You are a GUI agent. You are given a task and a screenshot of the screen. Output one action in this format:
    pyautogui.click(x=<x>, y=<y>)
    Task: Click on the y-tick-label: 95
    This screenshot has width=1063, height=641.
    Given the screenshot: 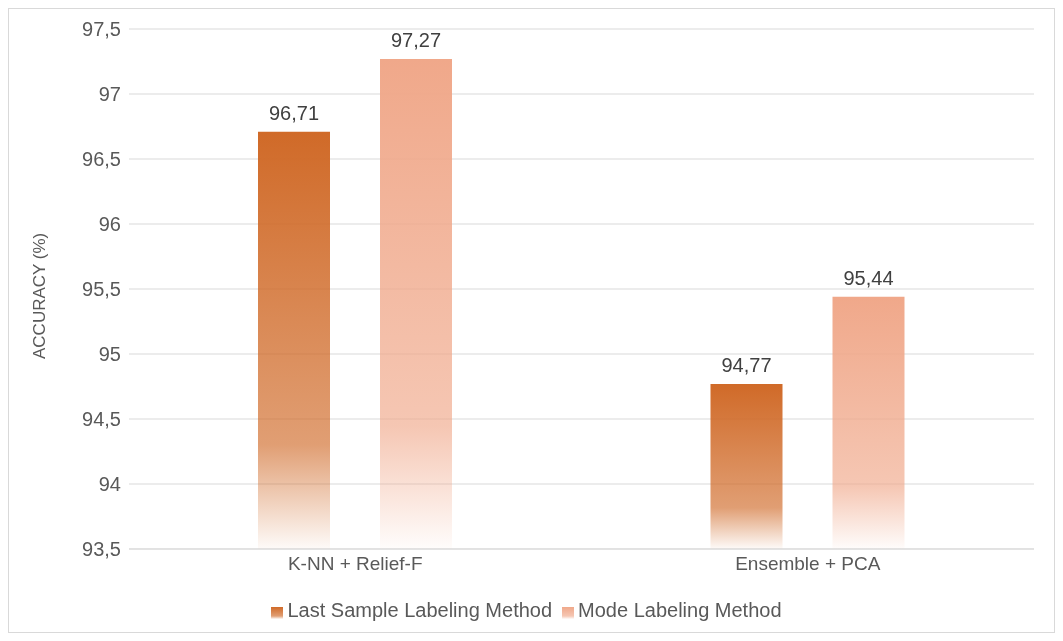 What is the action you would take?
    pyautogui.click(x=109, y=354)
    